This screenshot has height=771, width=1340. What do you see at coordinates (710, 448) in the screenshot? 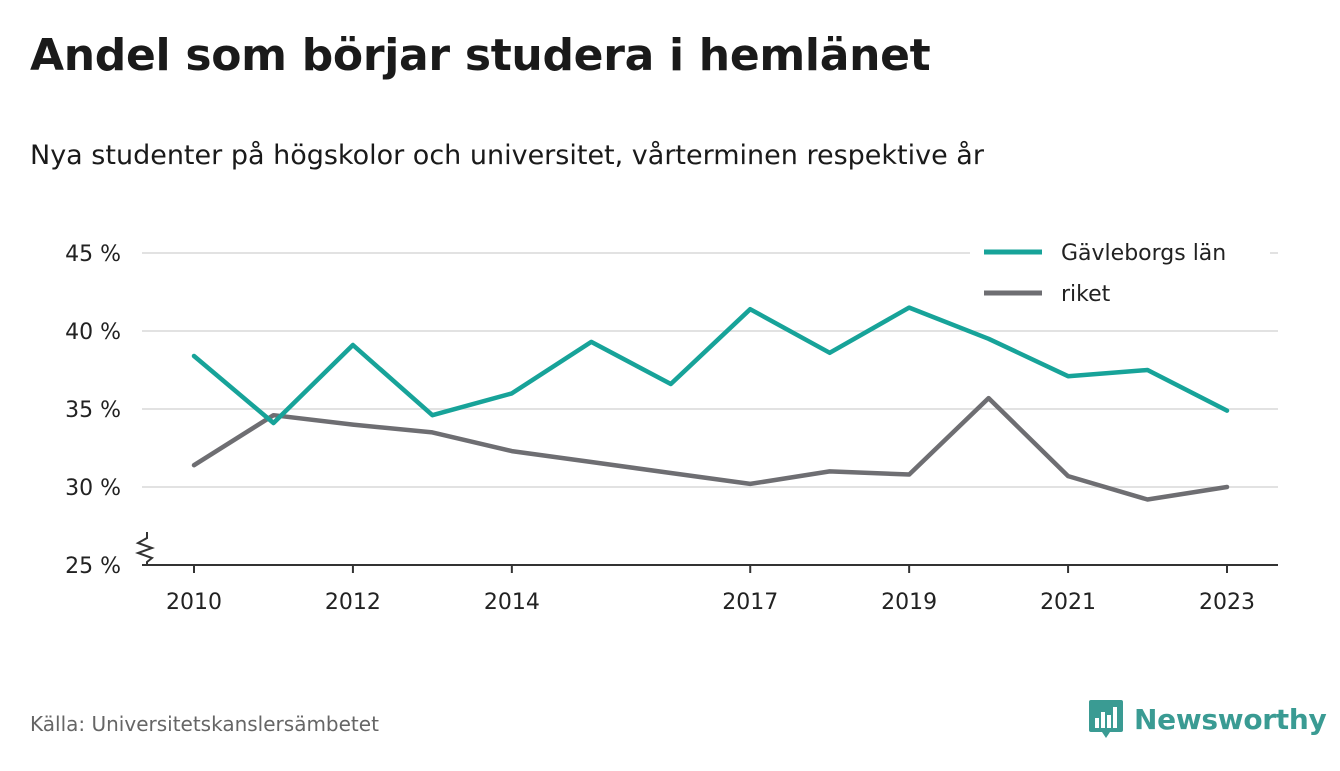
I see `series-line-riket` at bounding box center [710, 448].